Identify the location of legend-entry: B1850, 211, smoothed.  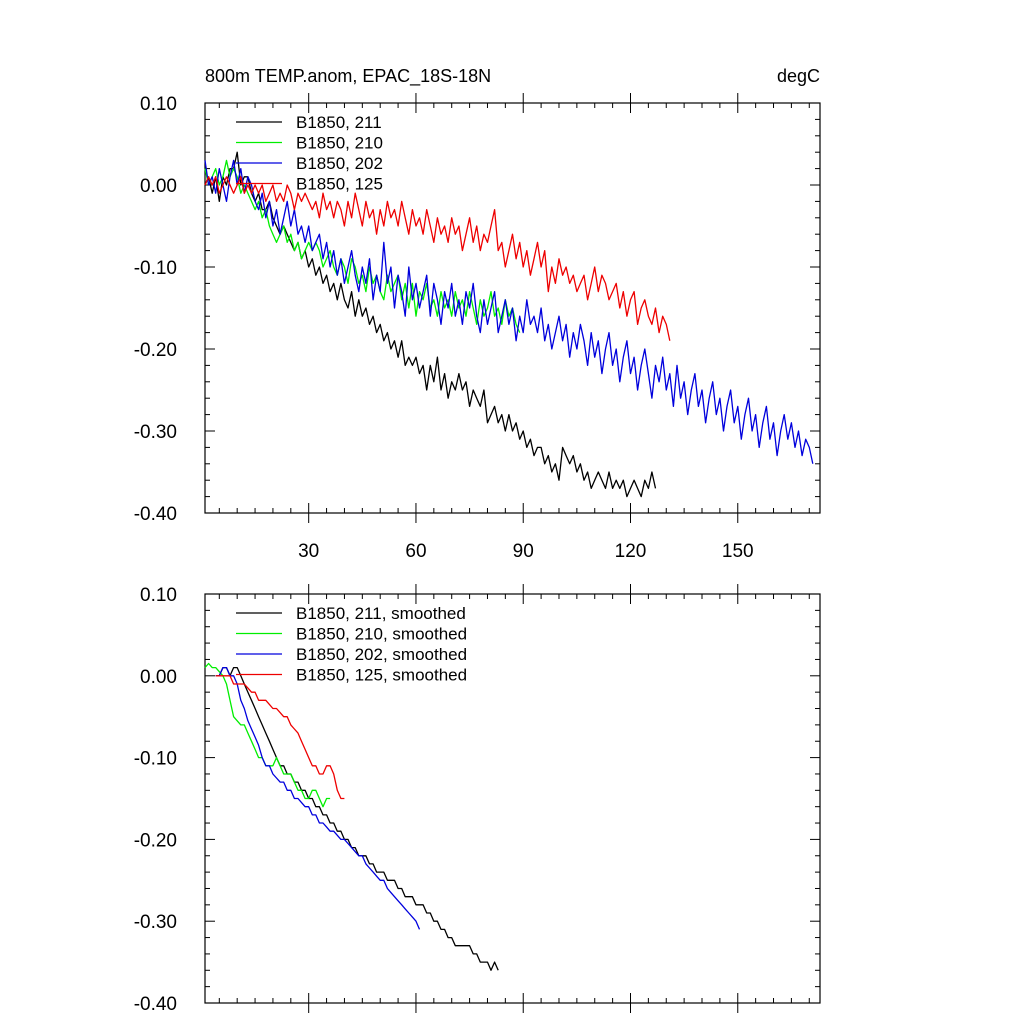
(381, 613).